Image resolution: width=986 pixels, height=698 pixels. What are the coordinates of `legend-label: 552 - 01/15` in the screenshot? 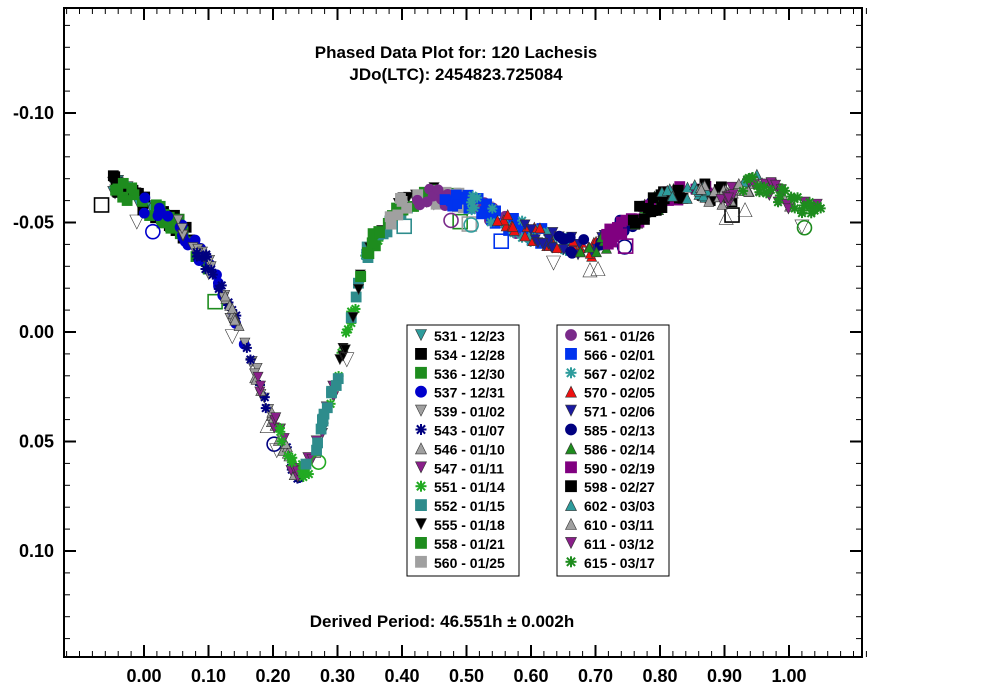 It's located at (469, 506).